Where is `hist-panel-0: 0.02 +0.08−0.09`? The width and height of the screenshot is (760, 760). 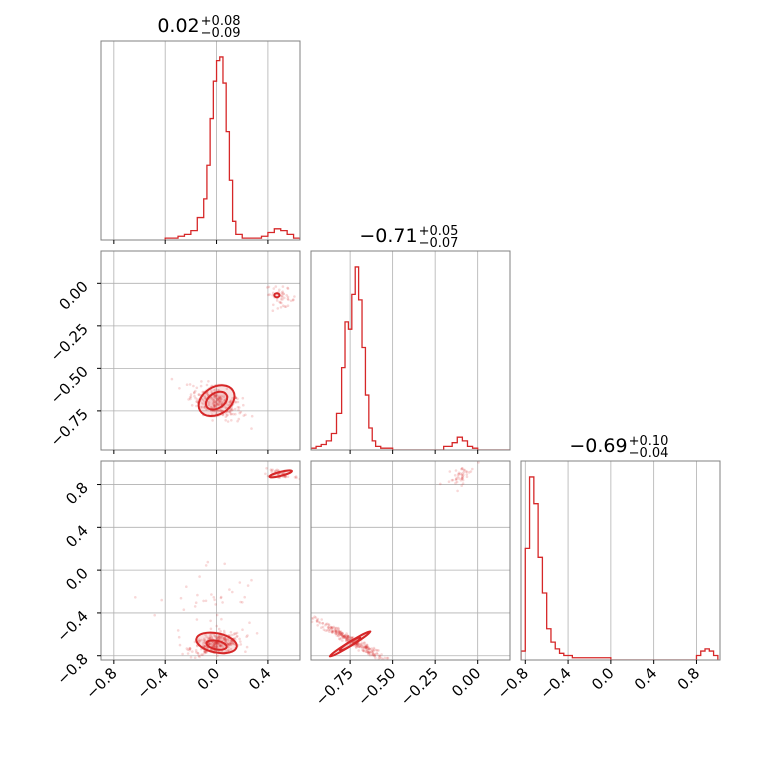
hist-panel-0: 0.02 +0.08−0.09 is located at coordinates (200, 129).